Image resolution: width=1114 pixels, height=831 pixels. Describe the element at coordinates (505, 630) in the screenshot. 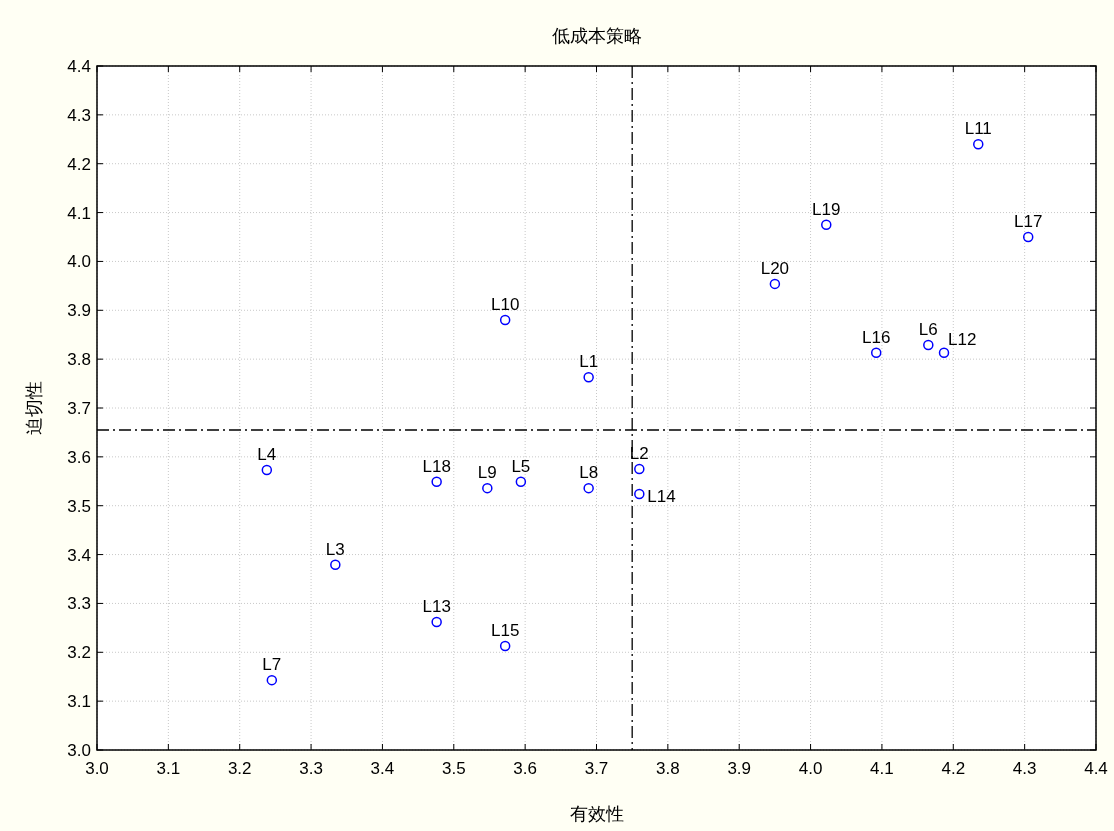

I see `annotation: L15` at that location.